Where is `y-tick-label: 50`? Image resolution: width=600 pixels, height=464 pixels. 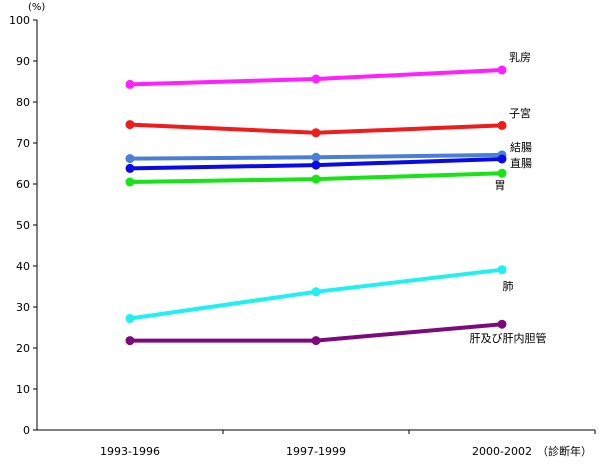
y-tick-label: 50 is located at coordinates (23, 225).